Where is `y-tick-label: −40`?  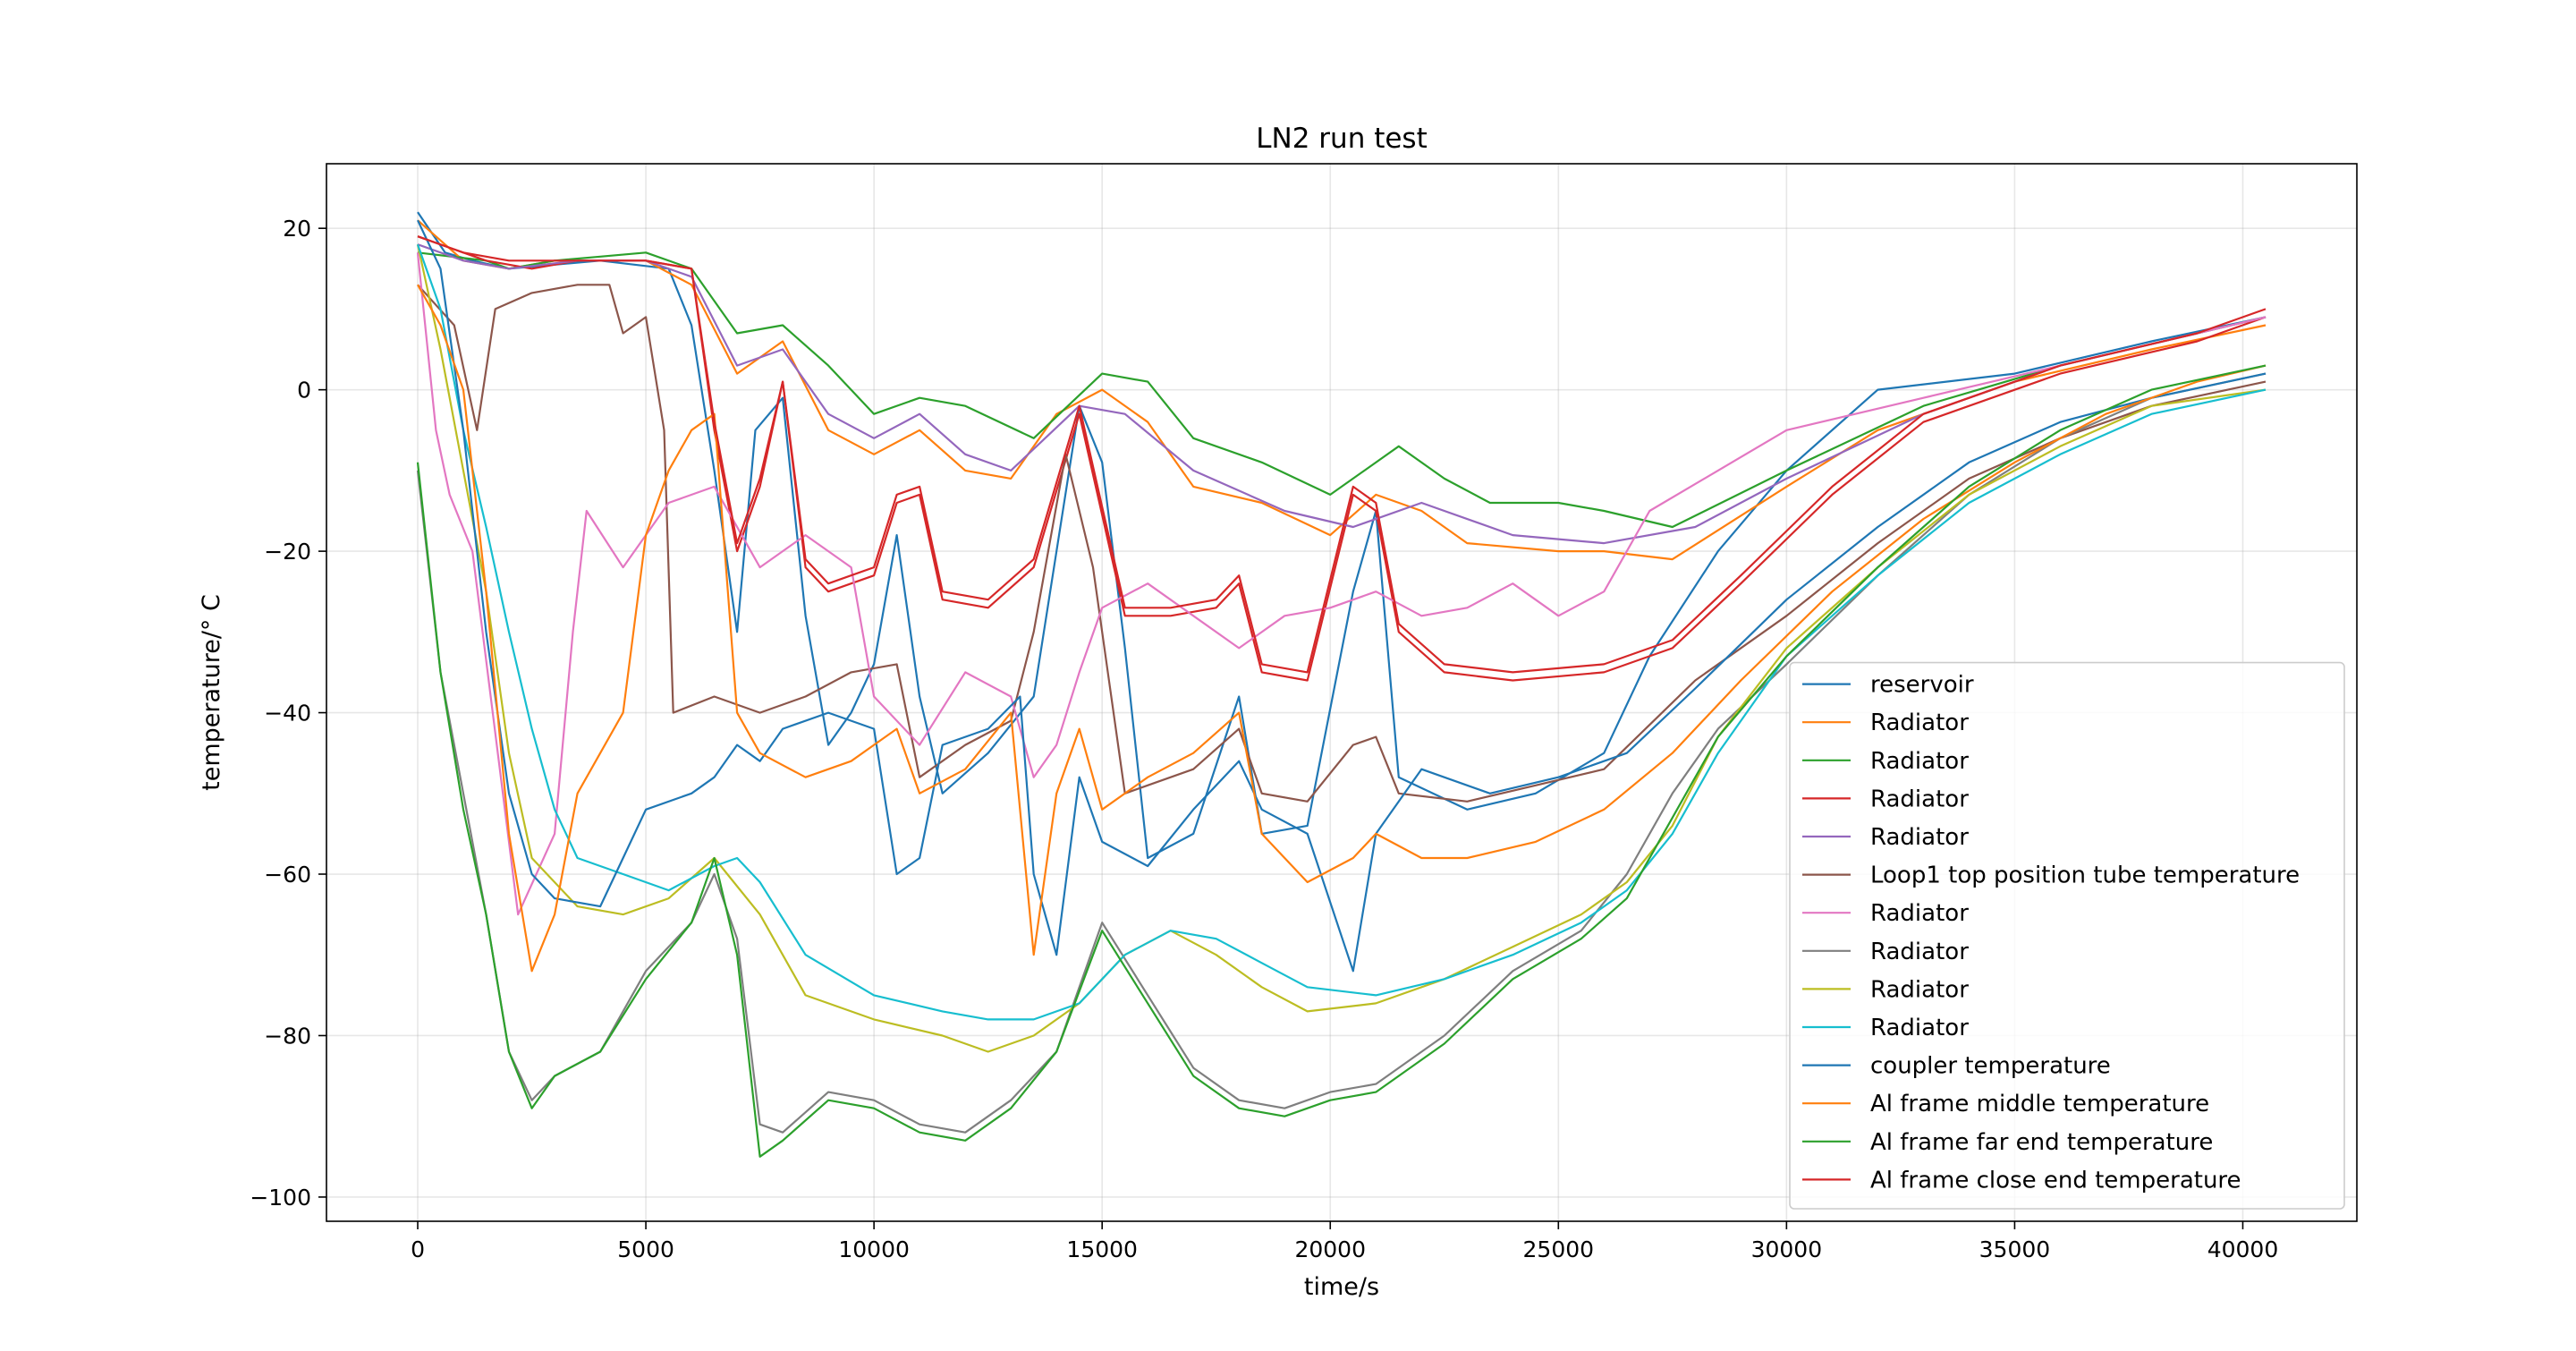
y-tick-label: −40 is located at coordinates (287, 714).